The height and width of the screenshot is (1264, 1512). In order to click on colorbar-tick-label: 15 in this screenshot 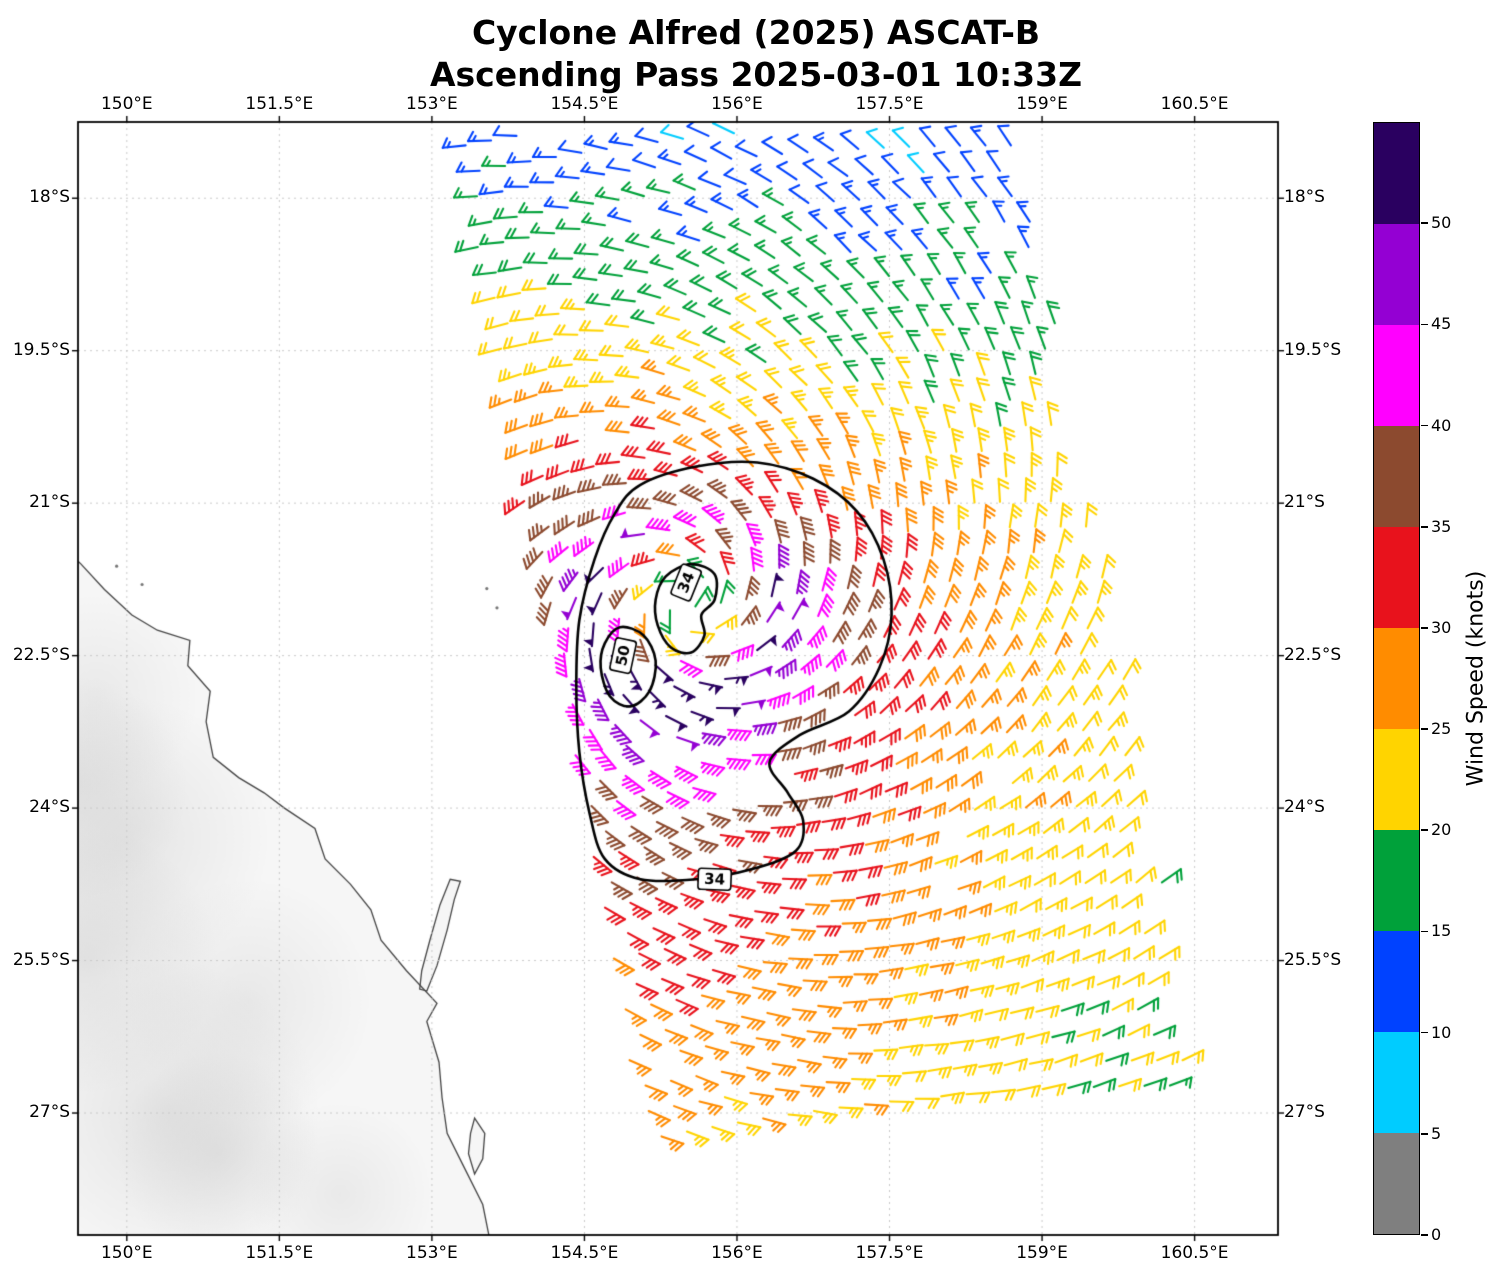, I will do `click(1441, 931)`.